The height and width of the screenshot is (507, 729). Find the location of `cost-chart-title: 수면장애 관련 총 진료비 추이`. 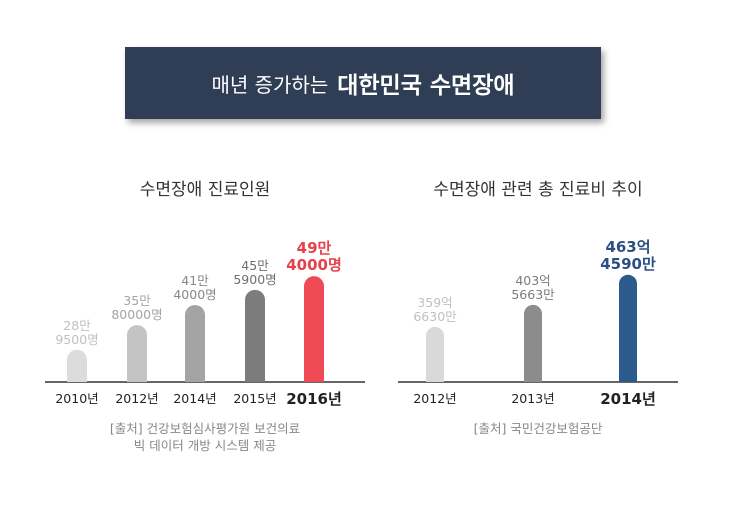

cost-chart-title: 수면장애 관련 총 진료비 추이 is located at coordinates (538, 190).